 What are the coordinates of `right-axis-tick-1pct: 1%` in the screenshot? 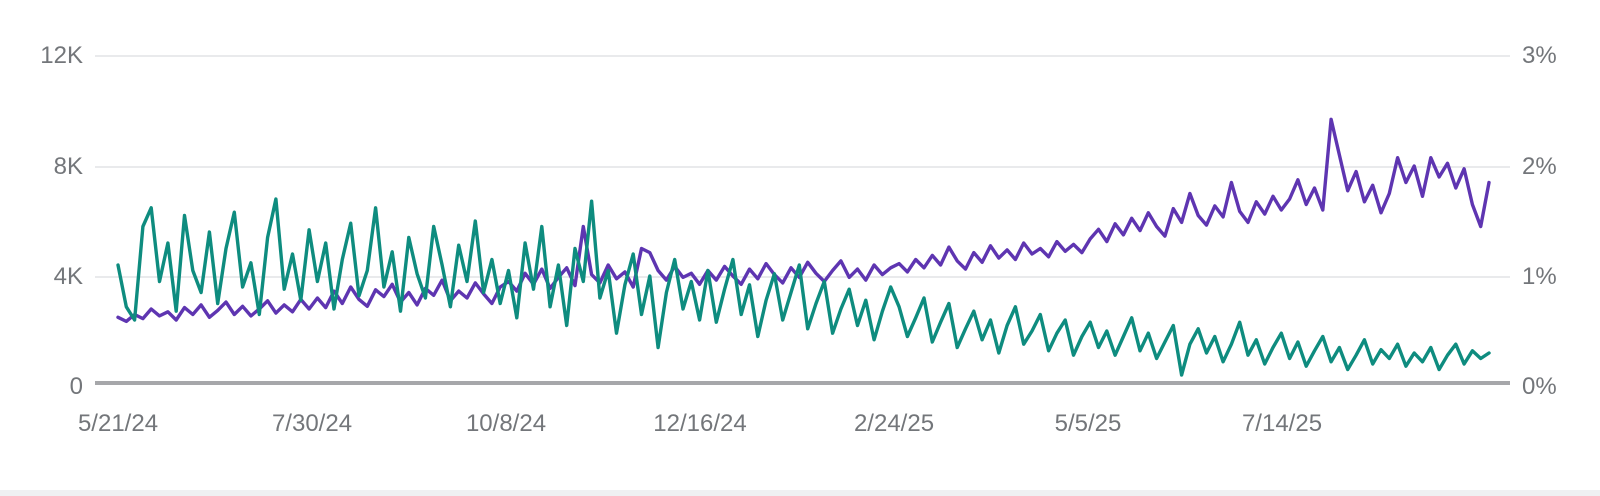 It's located at (1539, 276).